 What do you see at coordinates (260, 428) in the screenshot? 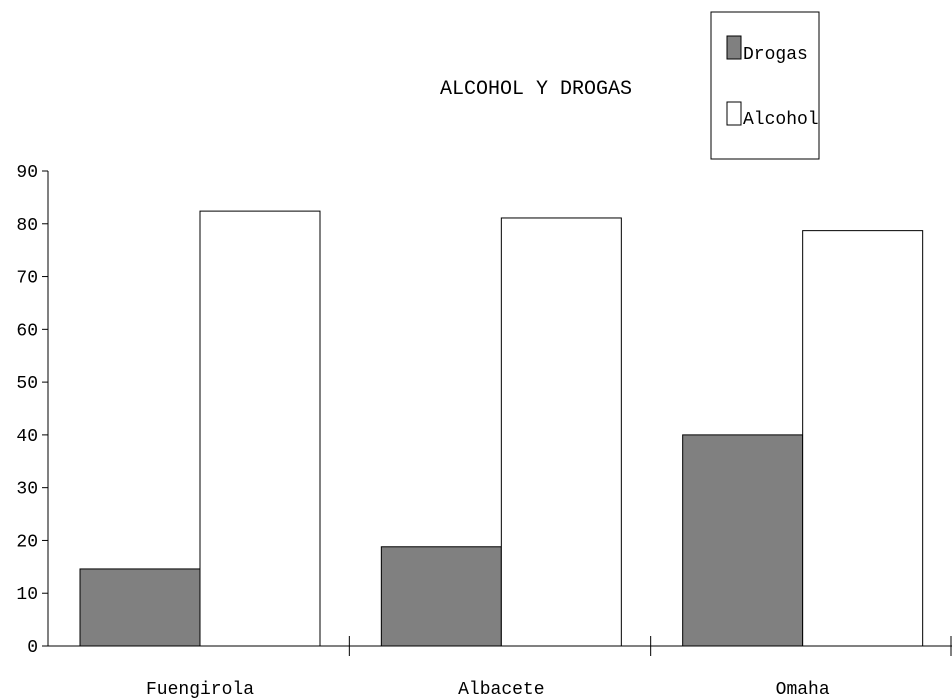
I see `bar-alcohol-fuengirola` at bounding box center [260, 428].